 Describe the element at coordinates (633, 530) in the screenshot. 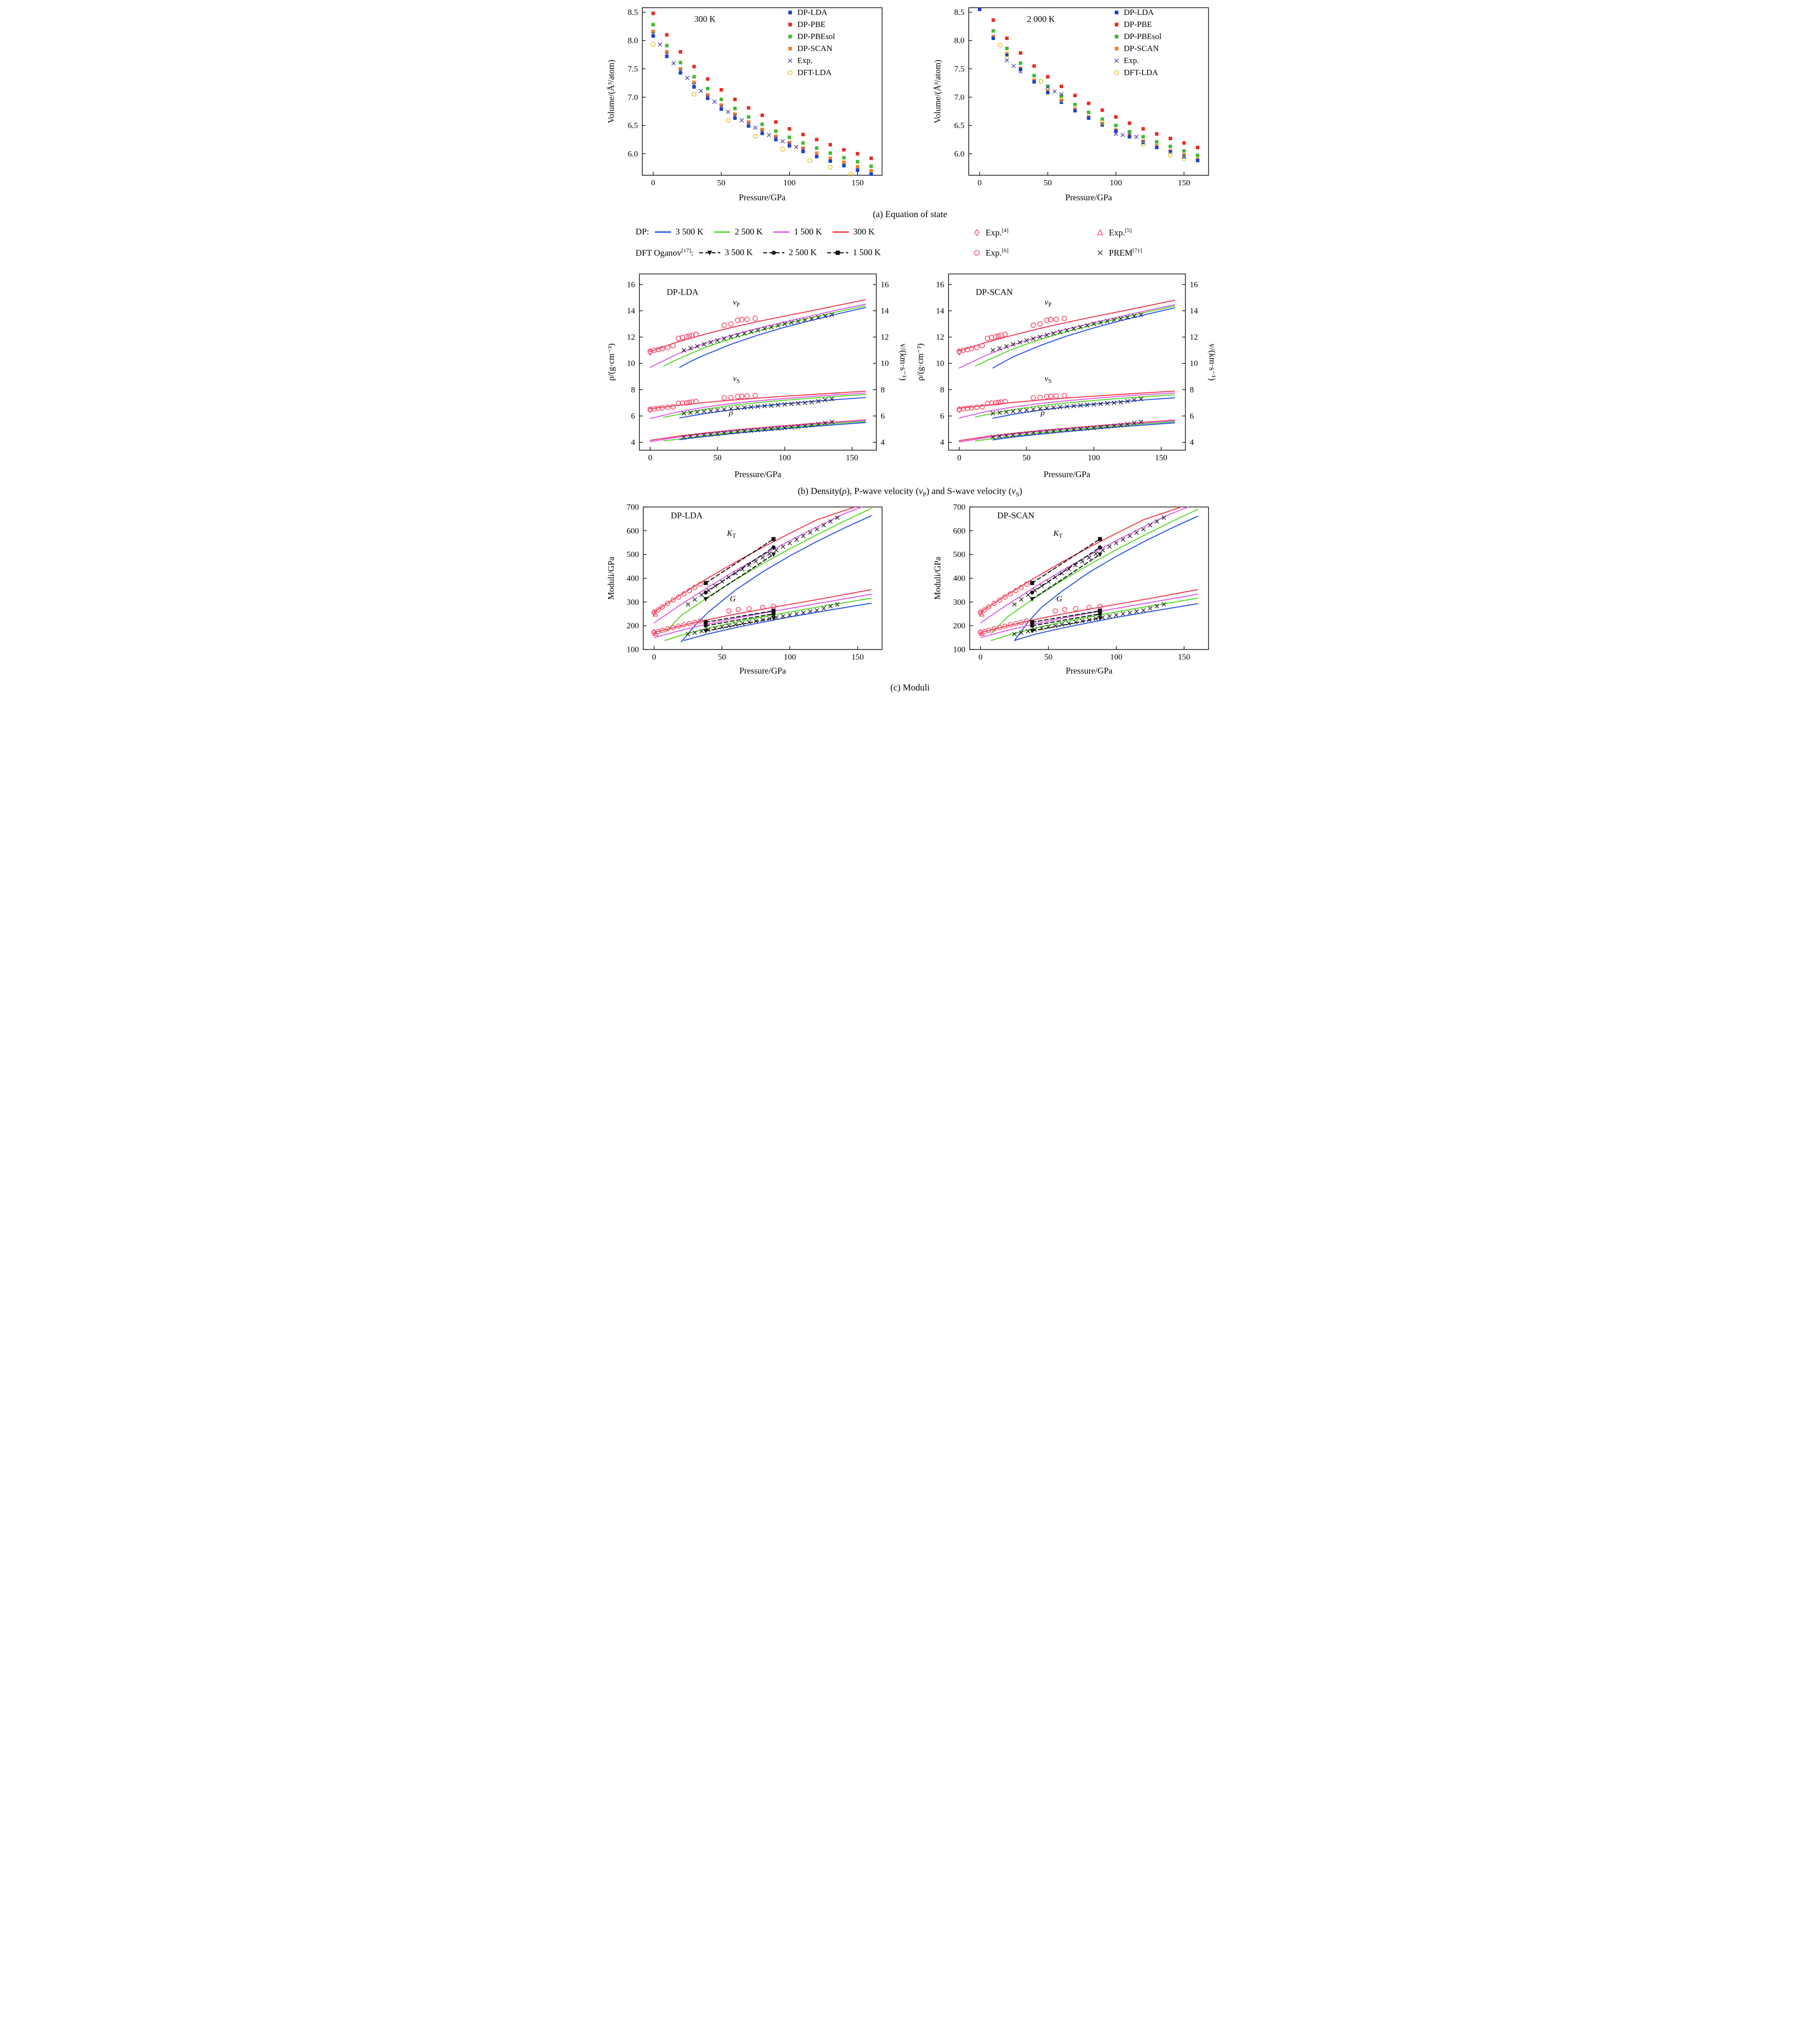

I see `svg-text: 600` at that location.